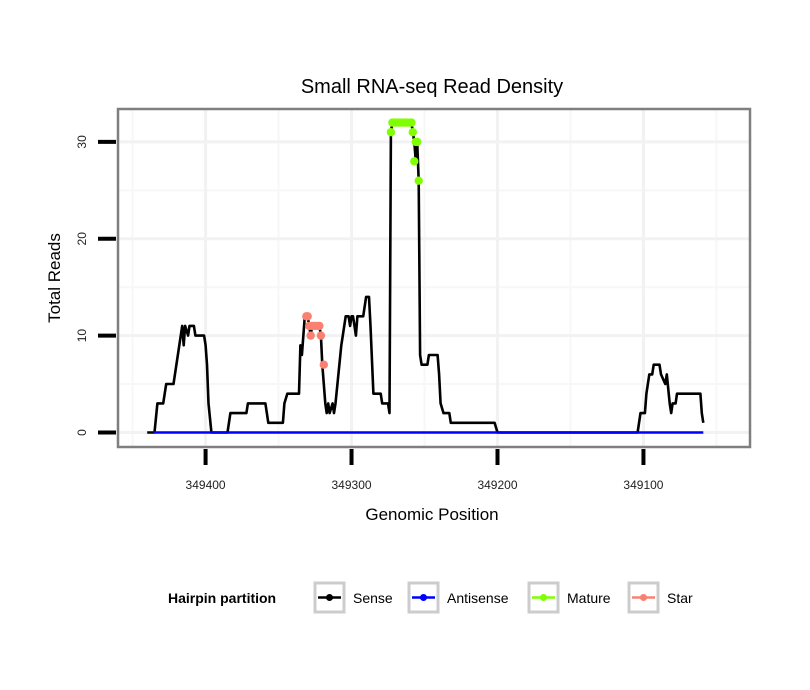 This screenshot has width=810, height=690. Describe the element at coordinates (222, 598) in the screenshot. I see `legend-title: Hairpin partition` at that location.